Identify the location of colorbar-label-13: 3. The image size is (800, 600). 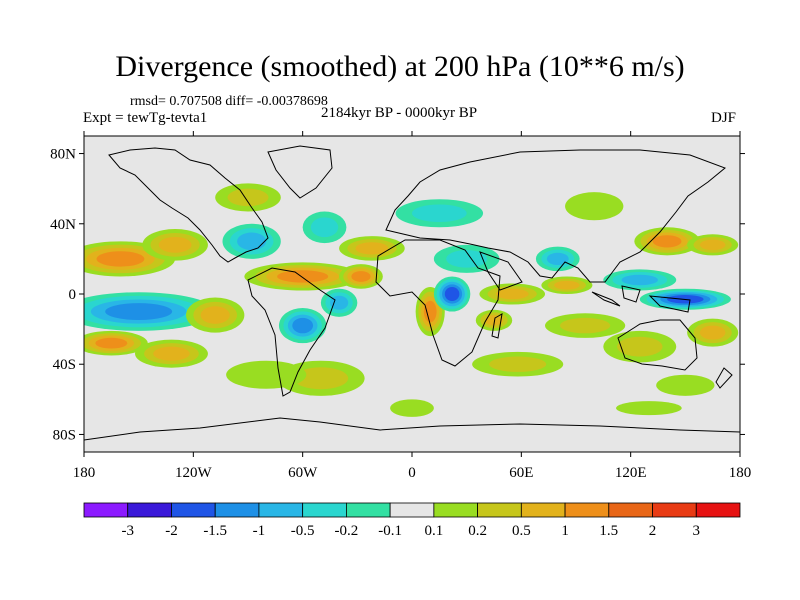
(697, 531).